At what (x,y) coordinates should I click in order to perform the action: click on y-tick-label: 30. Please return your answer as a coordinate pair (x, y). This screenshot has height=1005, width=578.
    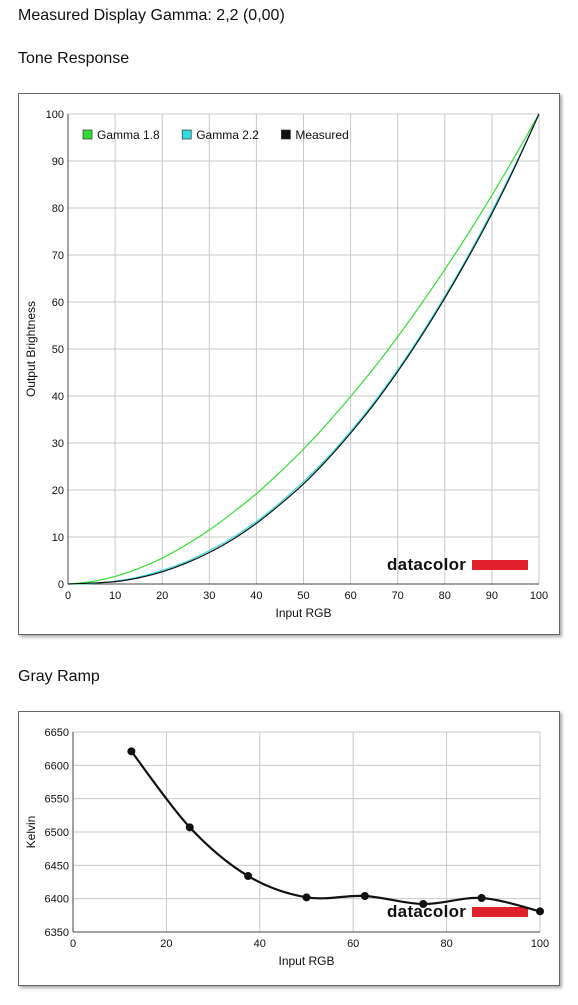
    Looking at the image, I should click on (58, 444).